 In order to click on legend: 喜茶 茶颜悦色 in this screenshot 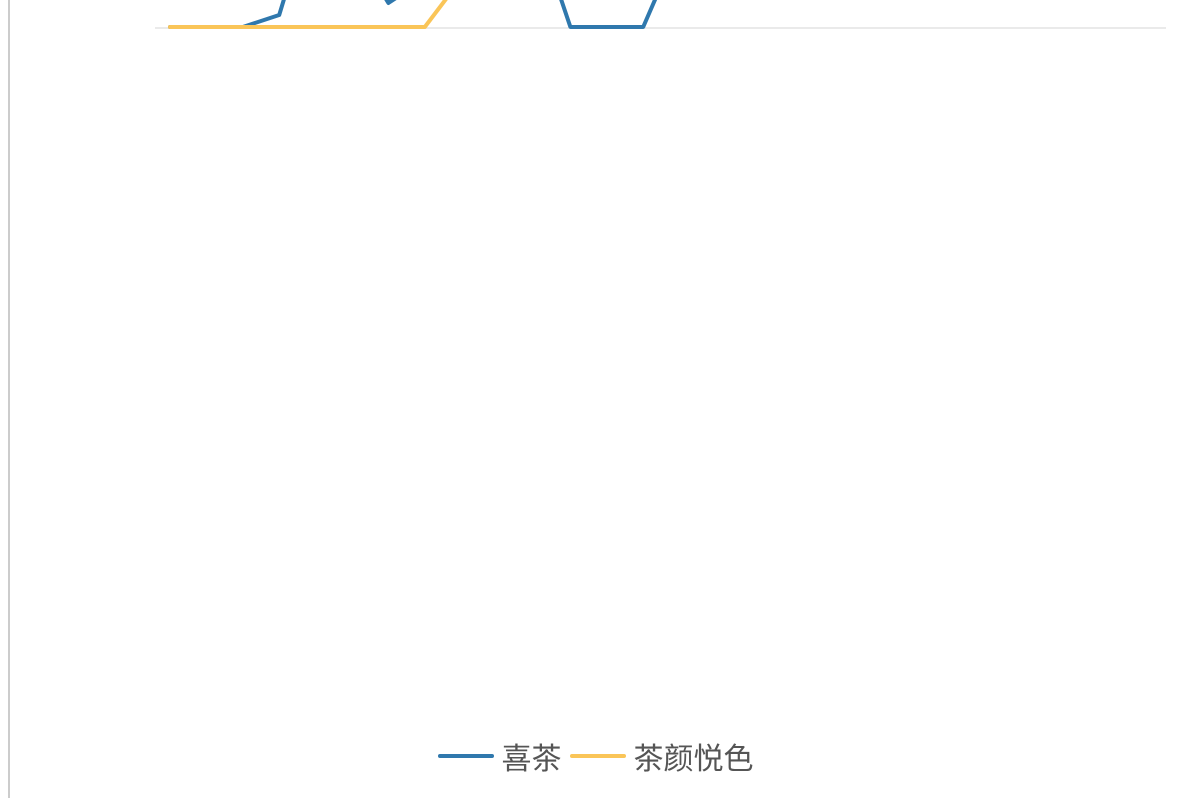, I will do `click(595, 756)`.